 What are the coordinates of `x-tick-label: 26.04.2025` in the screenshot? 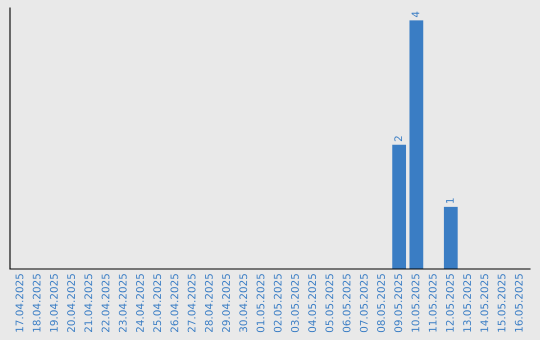 It's located at (174, 303).